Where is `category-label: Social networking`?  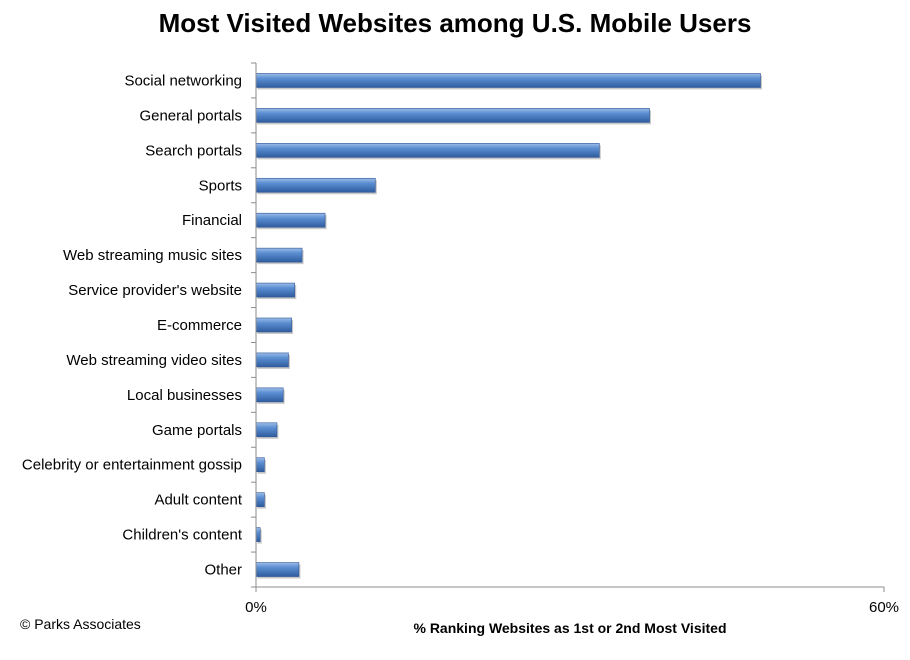 category-label: Social networking is located at coordinates (183, 80).